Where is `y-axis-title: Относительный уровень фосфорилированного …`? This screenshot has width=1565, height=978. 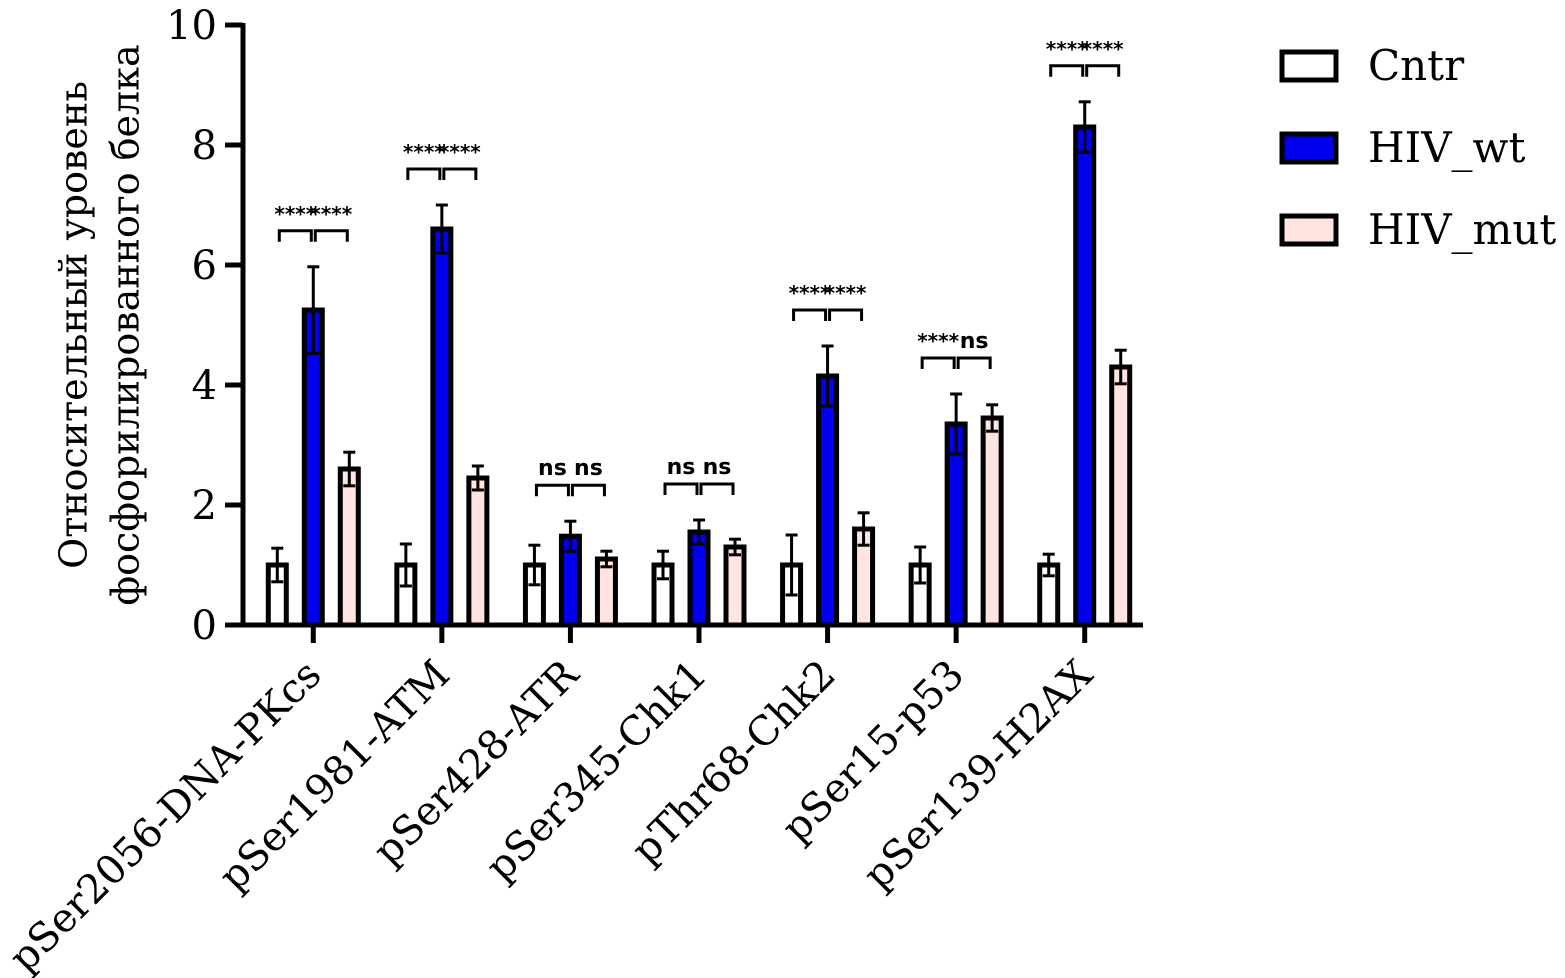
y-axis-title: Относительный уровень фосфорилированного … is located at coordinates (100, 324).